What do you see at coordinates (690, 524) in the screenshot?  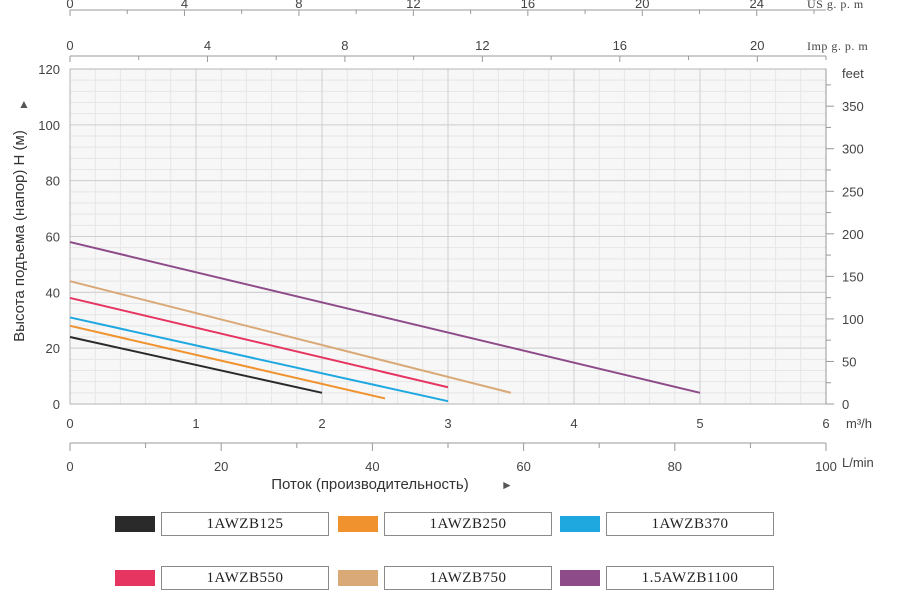 I see `legend-label: 1AWZB370` at bounding box center [690, 524].